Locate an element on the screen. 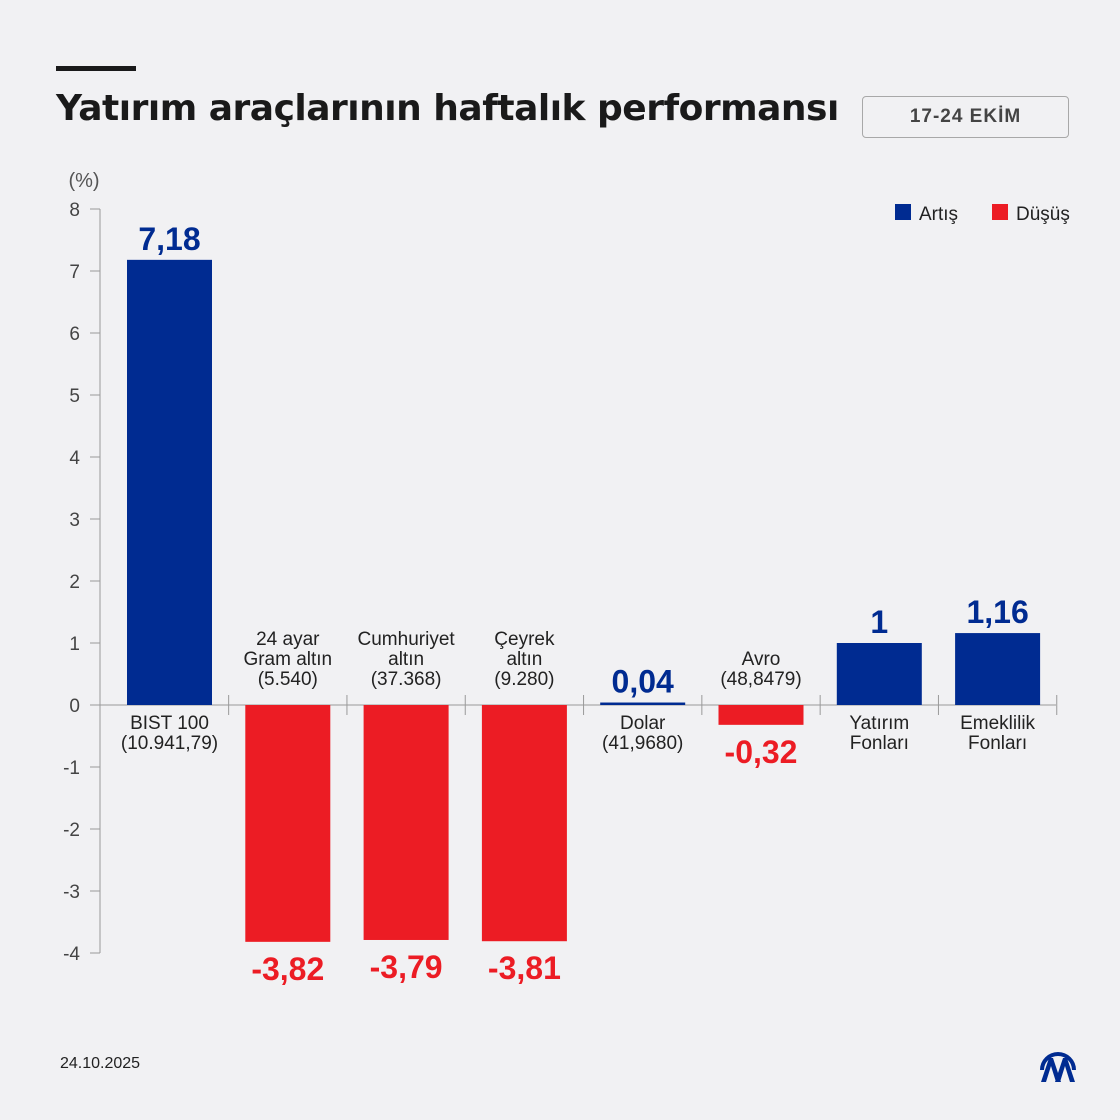  category-label: Cumhuriyet is located at coordinates (407, 639).